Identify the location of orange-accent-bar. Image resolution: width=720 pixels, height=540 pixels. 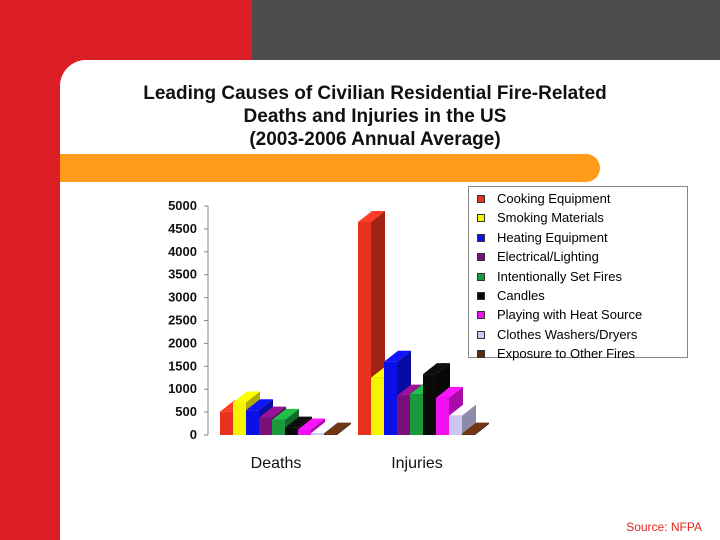
(330, 168).